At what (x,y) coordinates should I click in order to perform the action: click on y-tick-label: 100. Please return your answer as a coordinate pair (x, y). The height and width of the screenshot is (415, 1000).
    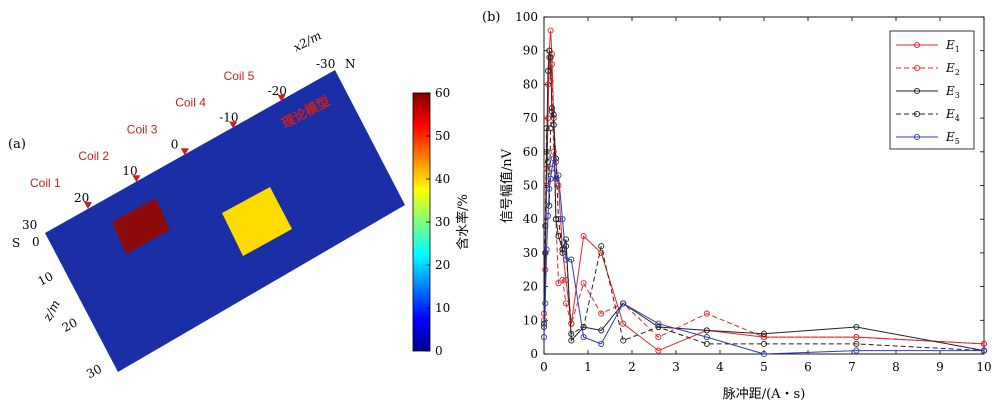
    Looking at the image, I should click on (526, 17).